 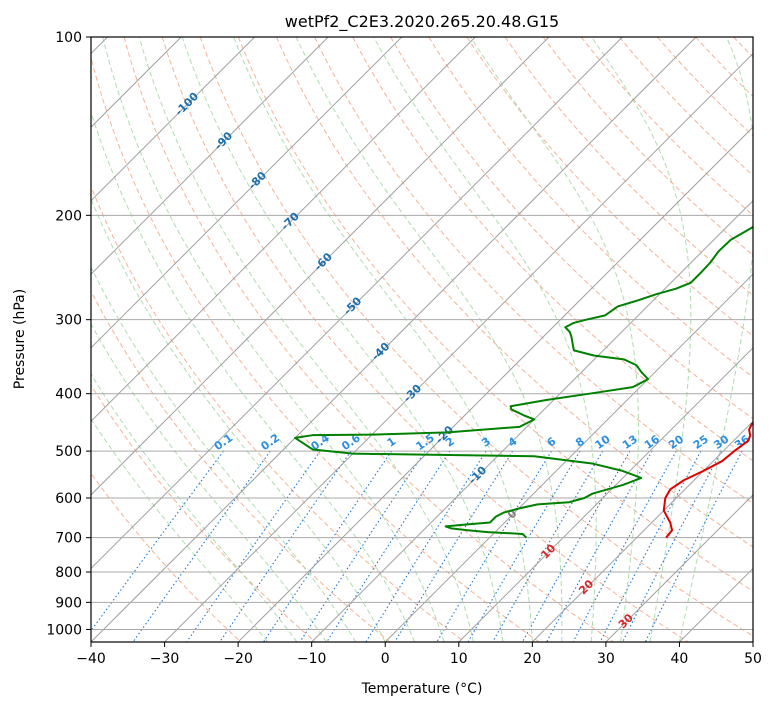 I want to click on x-axis-label: Temperature (°C), so click(x=422, y=689).